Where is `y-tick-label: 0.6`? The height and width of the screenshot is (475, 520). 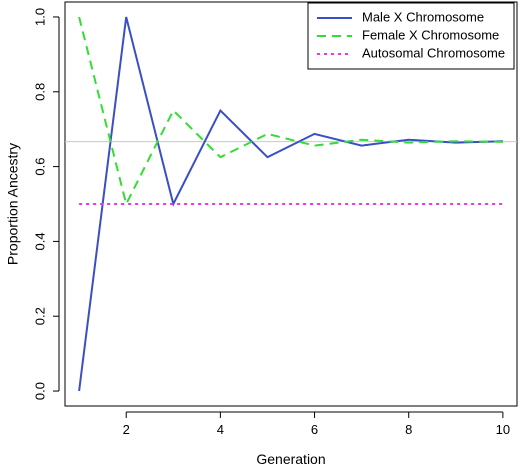
y-tick-label: 0.6 is located at coordinates (39, 167).